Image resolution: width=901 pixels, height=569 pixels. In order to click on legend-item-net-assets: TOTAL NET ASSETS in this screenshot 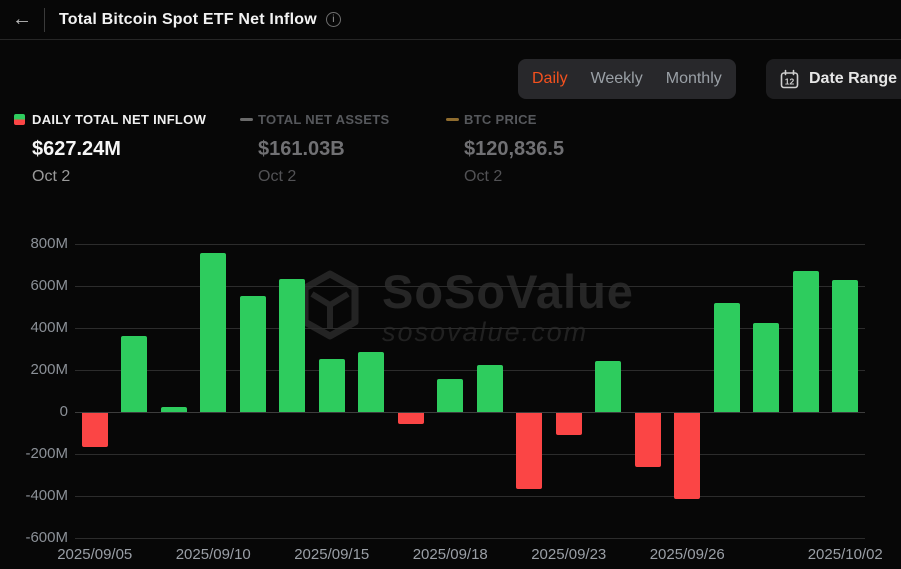, I will do `click(314, 119)`.